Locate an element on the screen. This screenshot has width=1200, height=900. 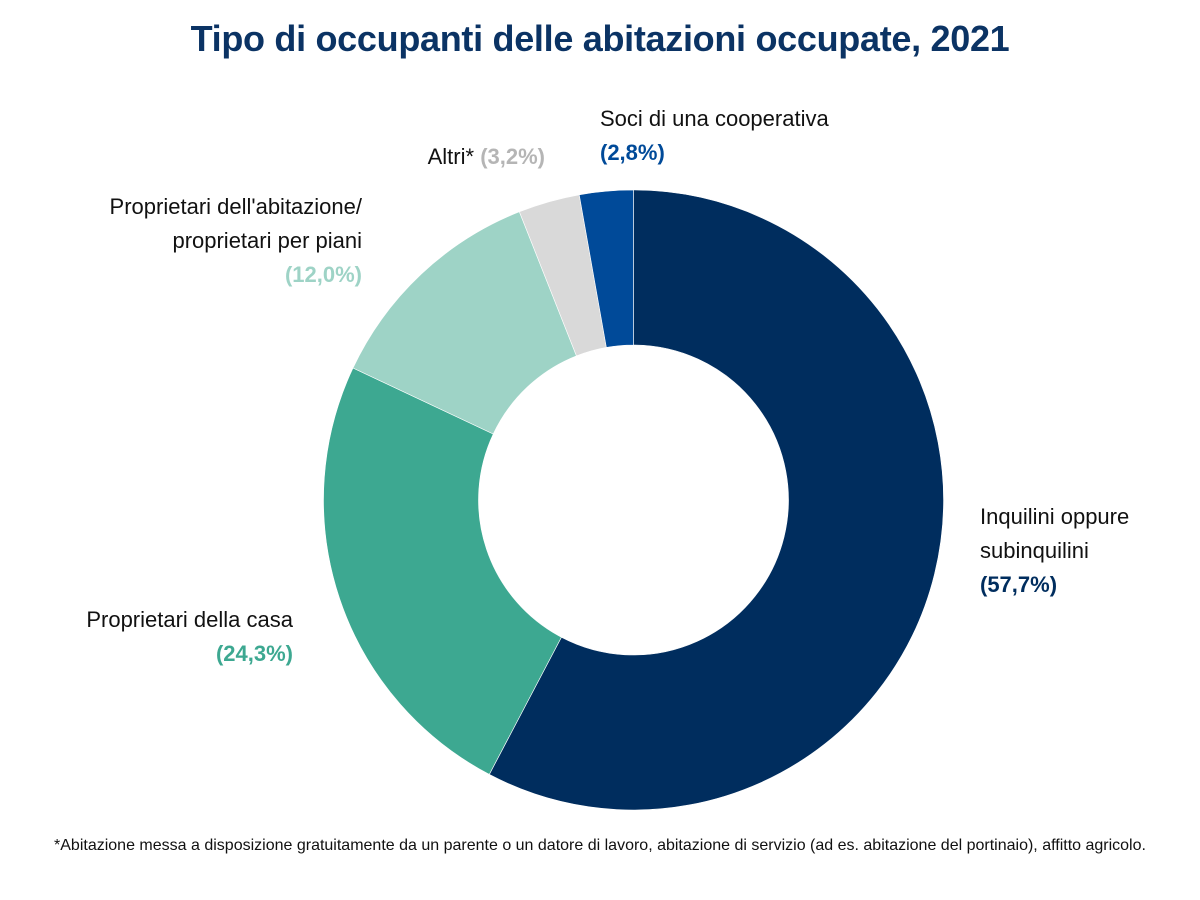
value-label: (57,7%) is located at coordinates (1019, 584).